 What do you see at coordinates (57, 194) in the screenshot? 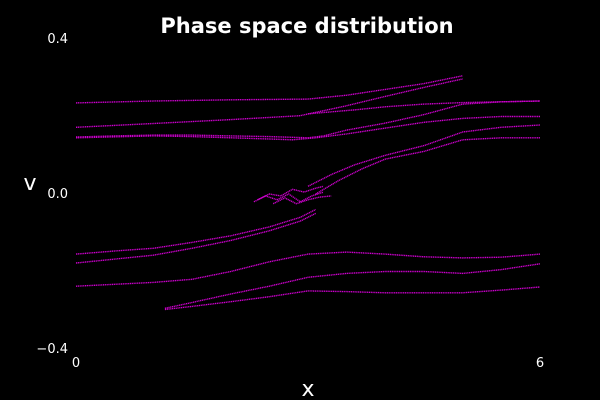
I see `y-tick-label-2: 0.0` at bounding box center [57, 194].